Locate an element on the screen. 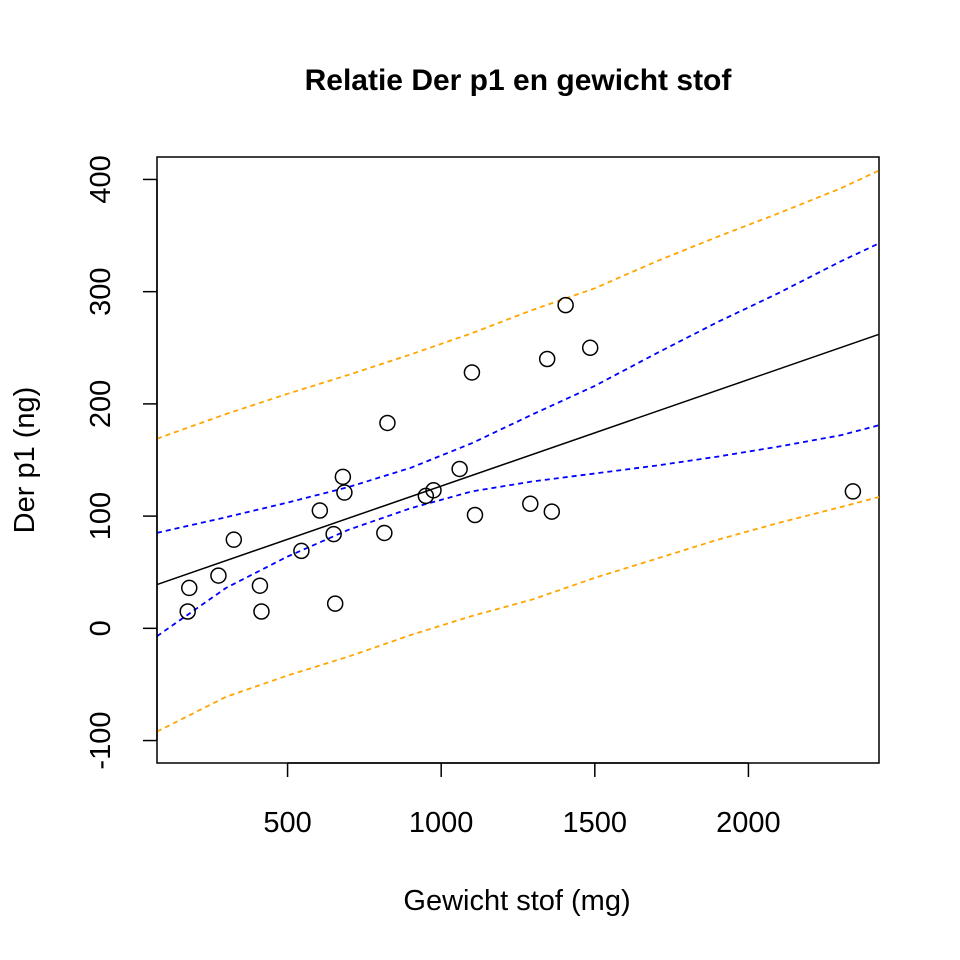  y-tick-label: 0 is located at coordinates (101, 628).